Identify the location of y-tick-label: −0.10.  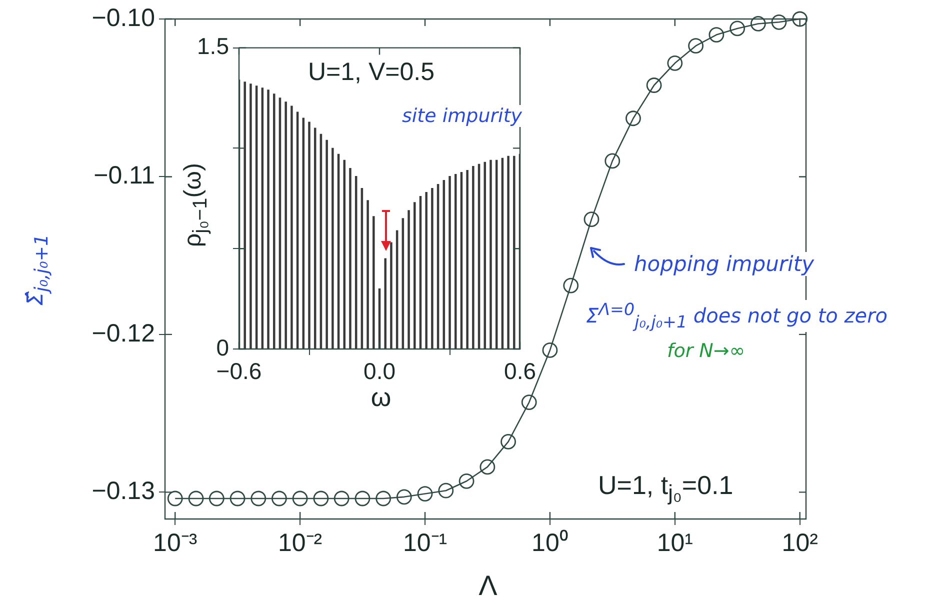
(123, 18).